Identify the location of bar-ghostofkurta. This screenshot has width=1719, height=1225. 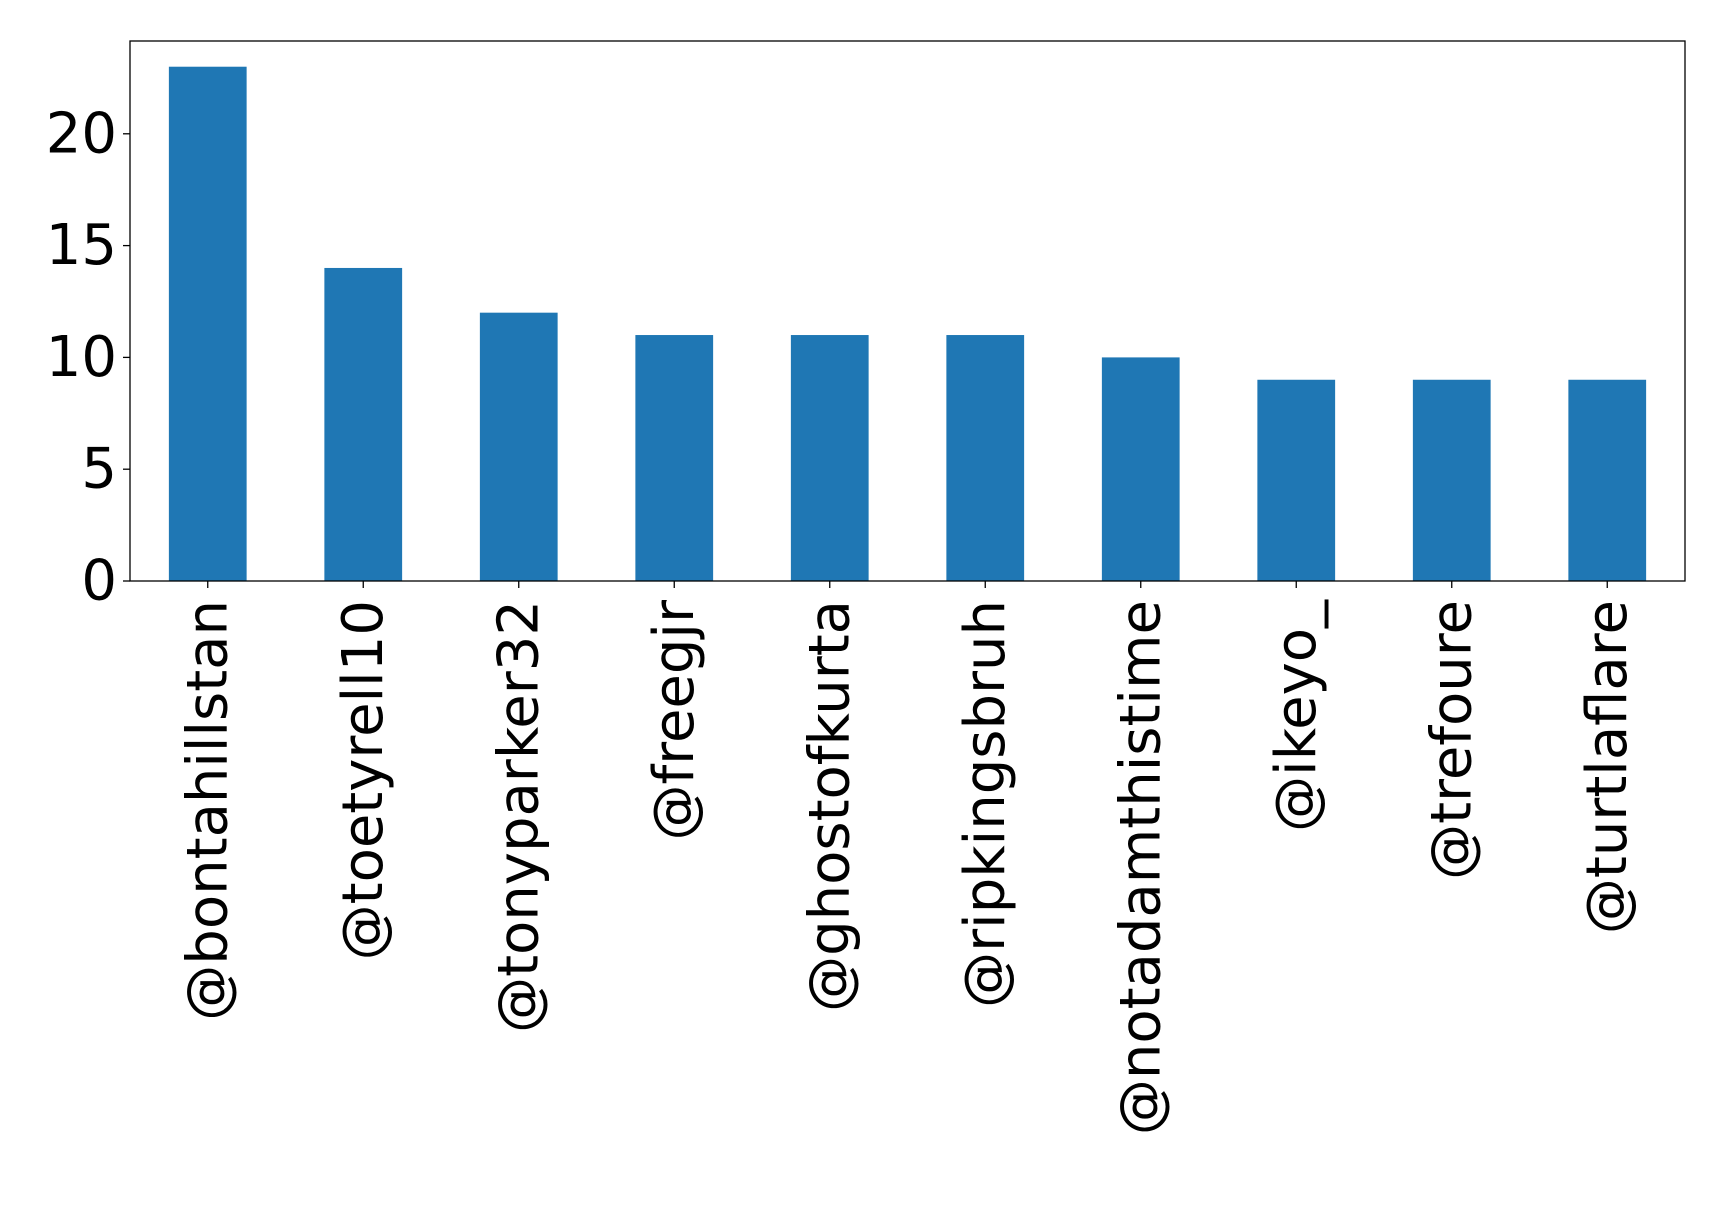
(829, 458).